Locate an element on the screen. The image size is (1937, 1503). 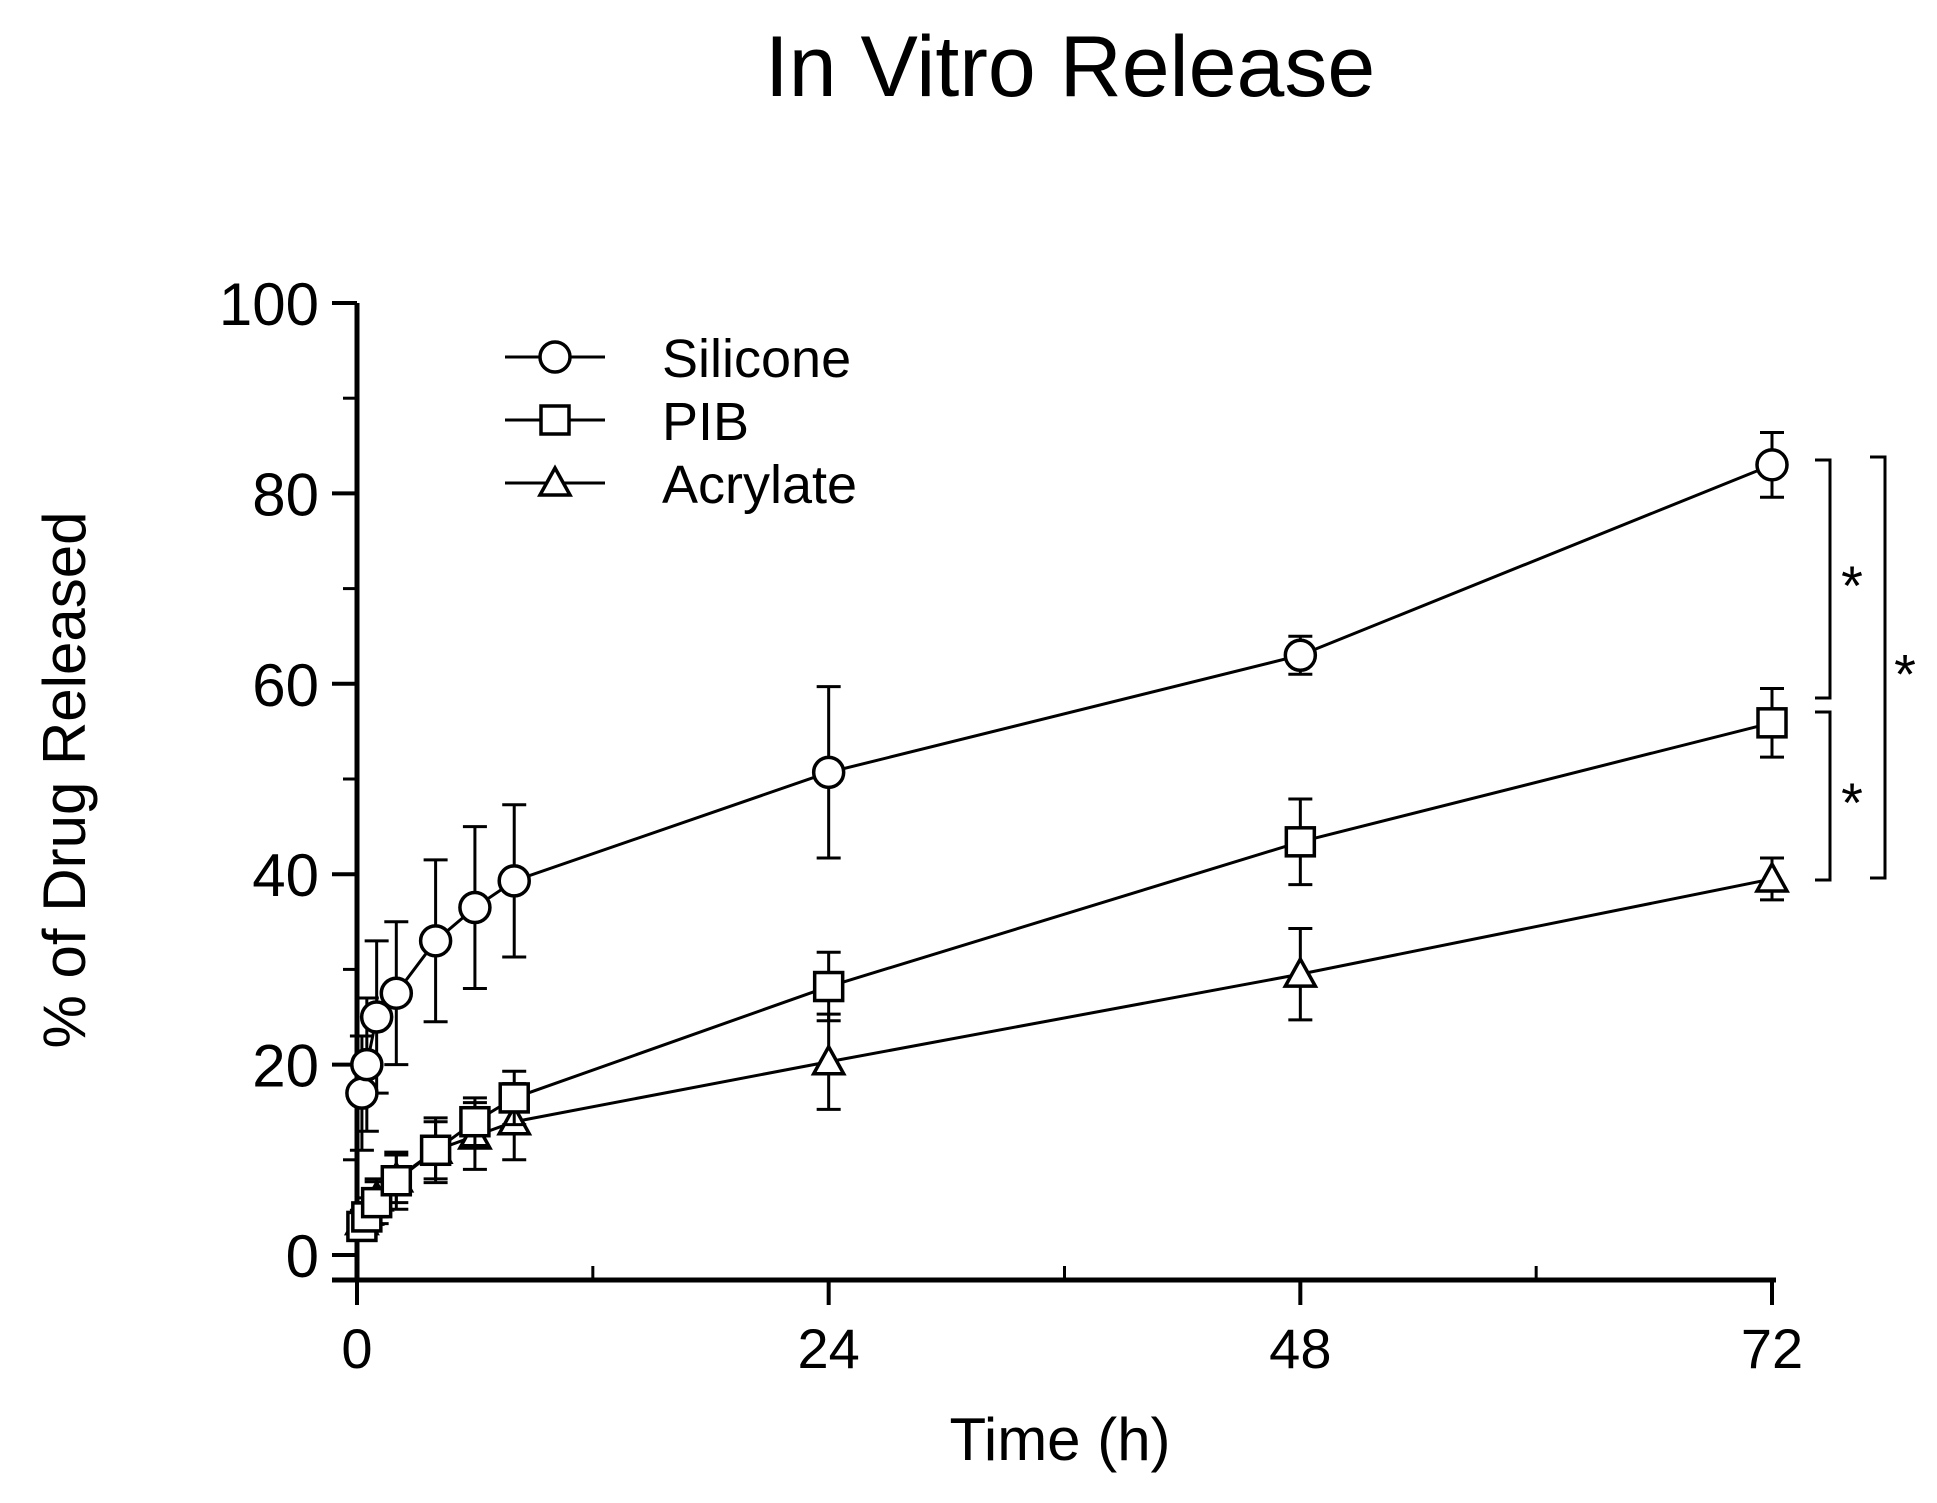
significance-annotations: * * * is located at coordinates (1865, 668).